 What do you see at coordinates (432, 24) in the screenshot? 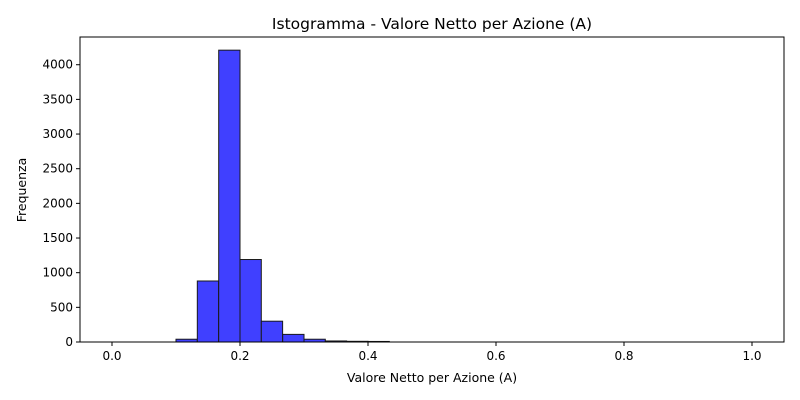
I see `chart-title: Istogramma - Valore Netto per Azione (A)` at bounding box center [432, 24].